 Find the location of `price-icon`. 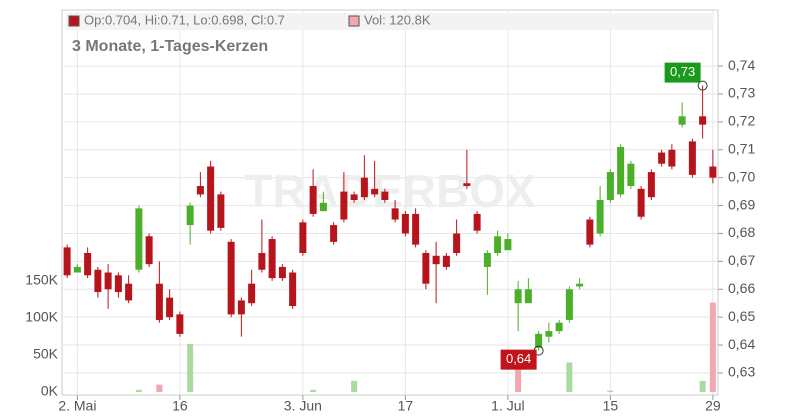

price-icon is located at coordinates (74, 21).